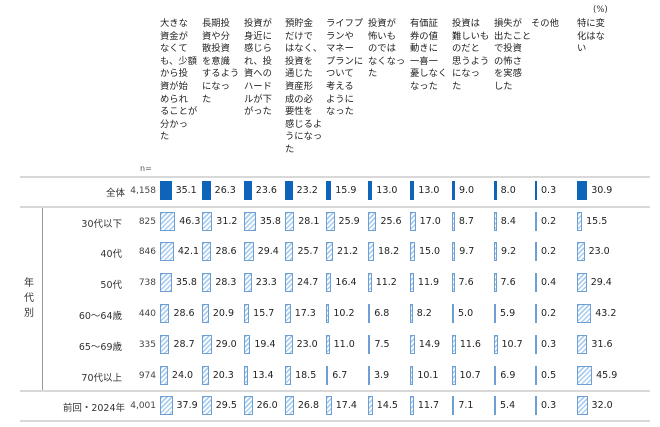 This screenshot has height=427, width=660. What do you see at coordinates (266, 190) in the screenshot?
I see `data-label: 23.6` at bounding box center [266, 190].